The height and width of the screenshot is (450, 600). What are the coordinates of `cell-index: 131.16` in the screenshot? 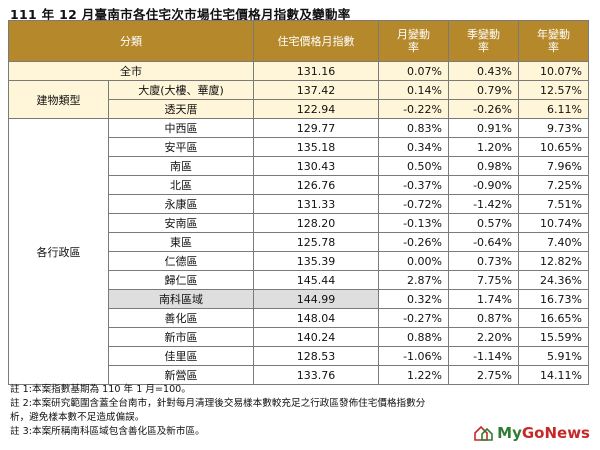 It's located at (316, 71).